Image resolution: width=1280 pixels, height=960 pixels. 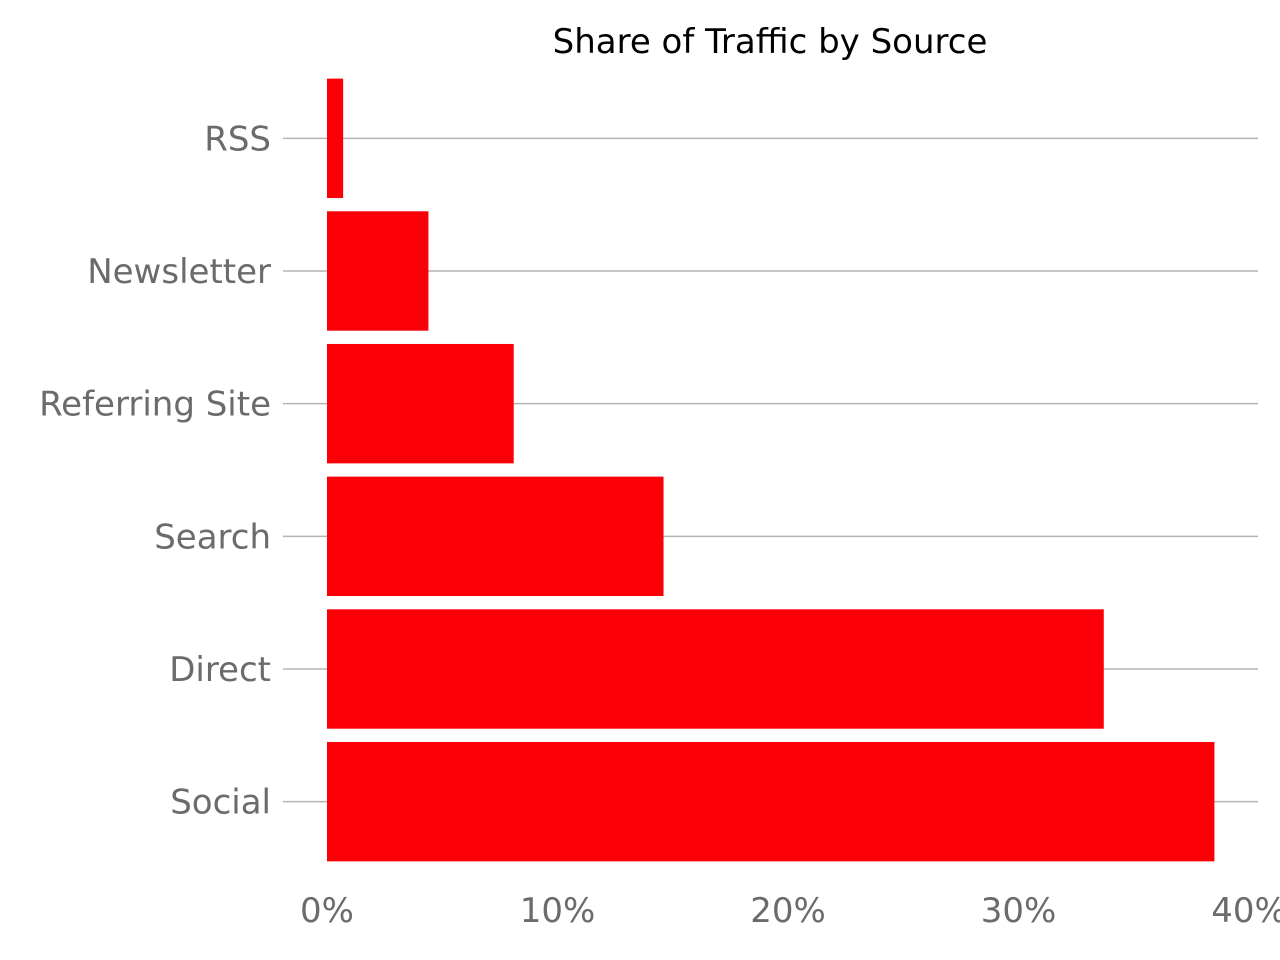 What do you see at coordinates (558, 911) in the screenshot?
I see `x-tick-label: 10%` at bounding box center [558, 911].